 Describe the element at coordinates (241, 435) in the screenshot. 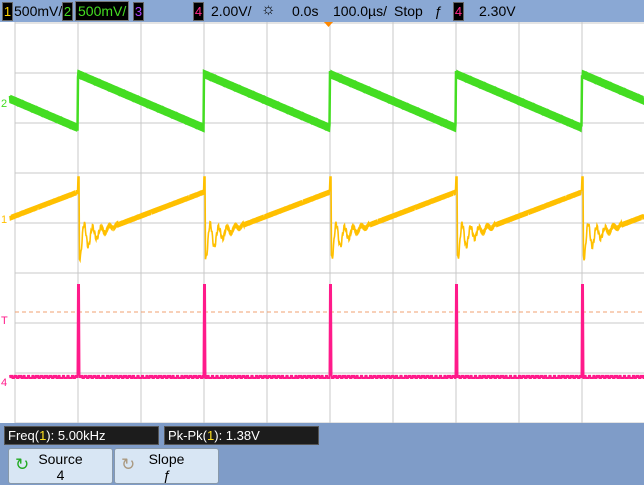

I see `pkpk-measurement: Pk-Pk(1): 1.38V` at that location.